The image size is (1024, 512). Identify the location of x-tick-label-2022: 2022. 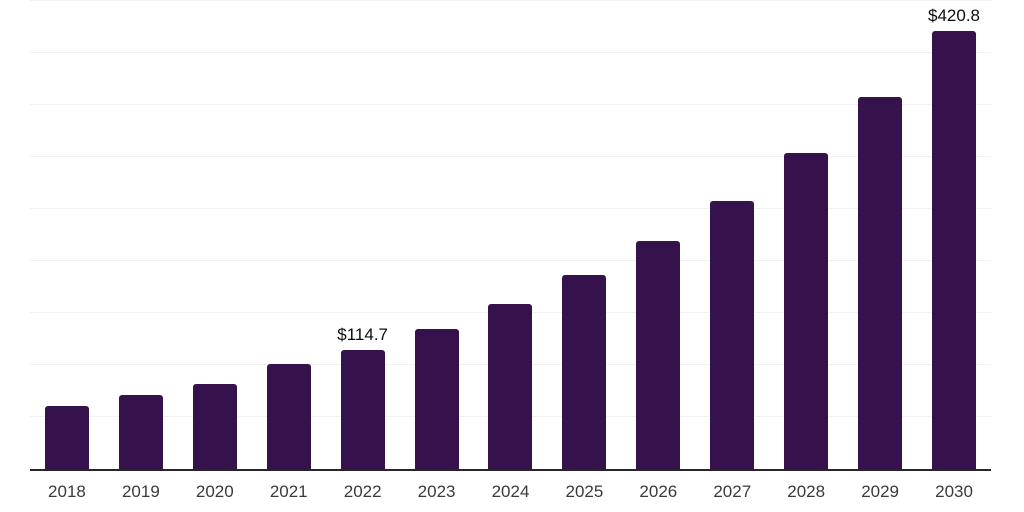
(362, 491).